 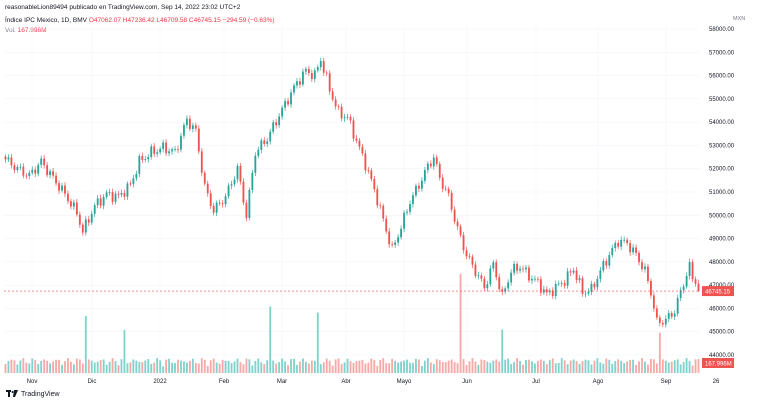 I want to click on y-tick-label: 52000.00, so click(x=722, y=170).